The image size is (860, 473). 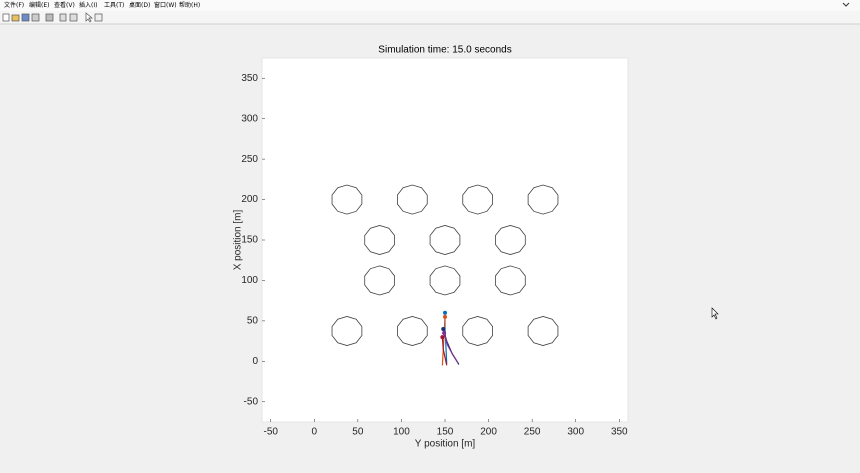 What do you see at coordinates (89, 17) in the screenshot?
I see `icon-pointer` at bounding box center [89, 17].